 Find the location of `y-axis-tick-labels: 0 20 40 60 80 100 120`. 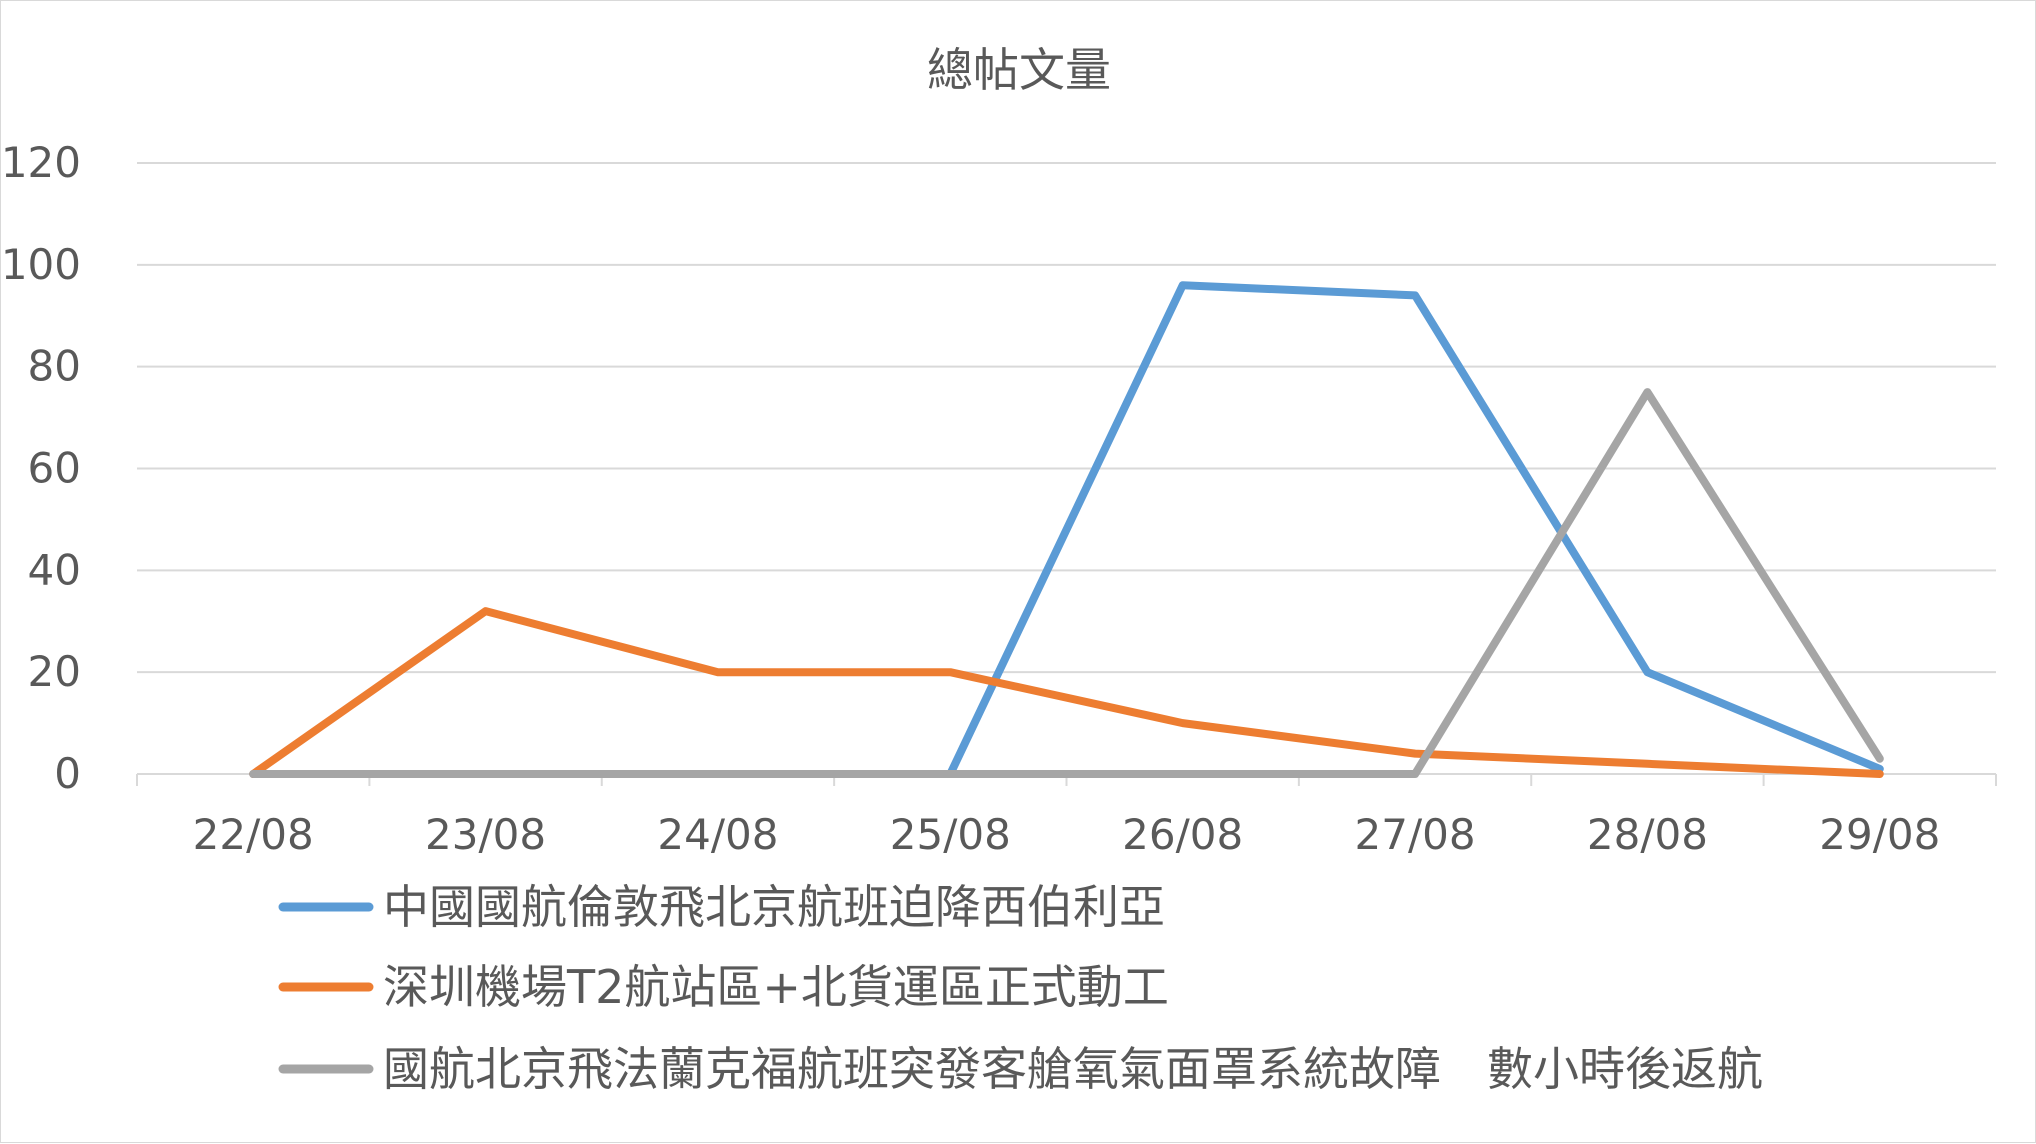

y-axis-tick-labels: 0 20 40 60 80 100 120 is located at coordinates (41, 468).